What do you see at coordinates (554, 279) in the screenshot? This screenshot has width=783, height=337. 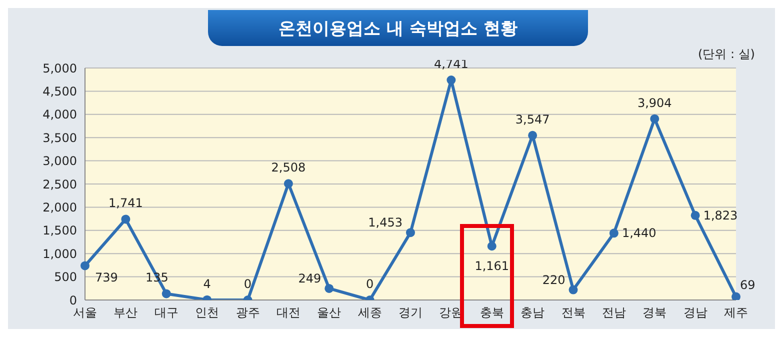 I see `data-label: 220` at bounding box center [554, 279].